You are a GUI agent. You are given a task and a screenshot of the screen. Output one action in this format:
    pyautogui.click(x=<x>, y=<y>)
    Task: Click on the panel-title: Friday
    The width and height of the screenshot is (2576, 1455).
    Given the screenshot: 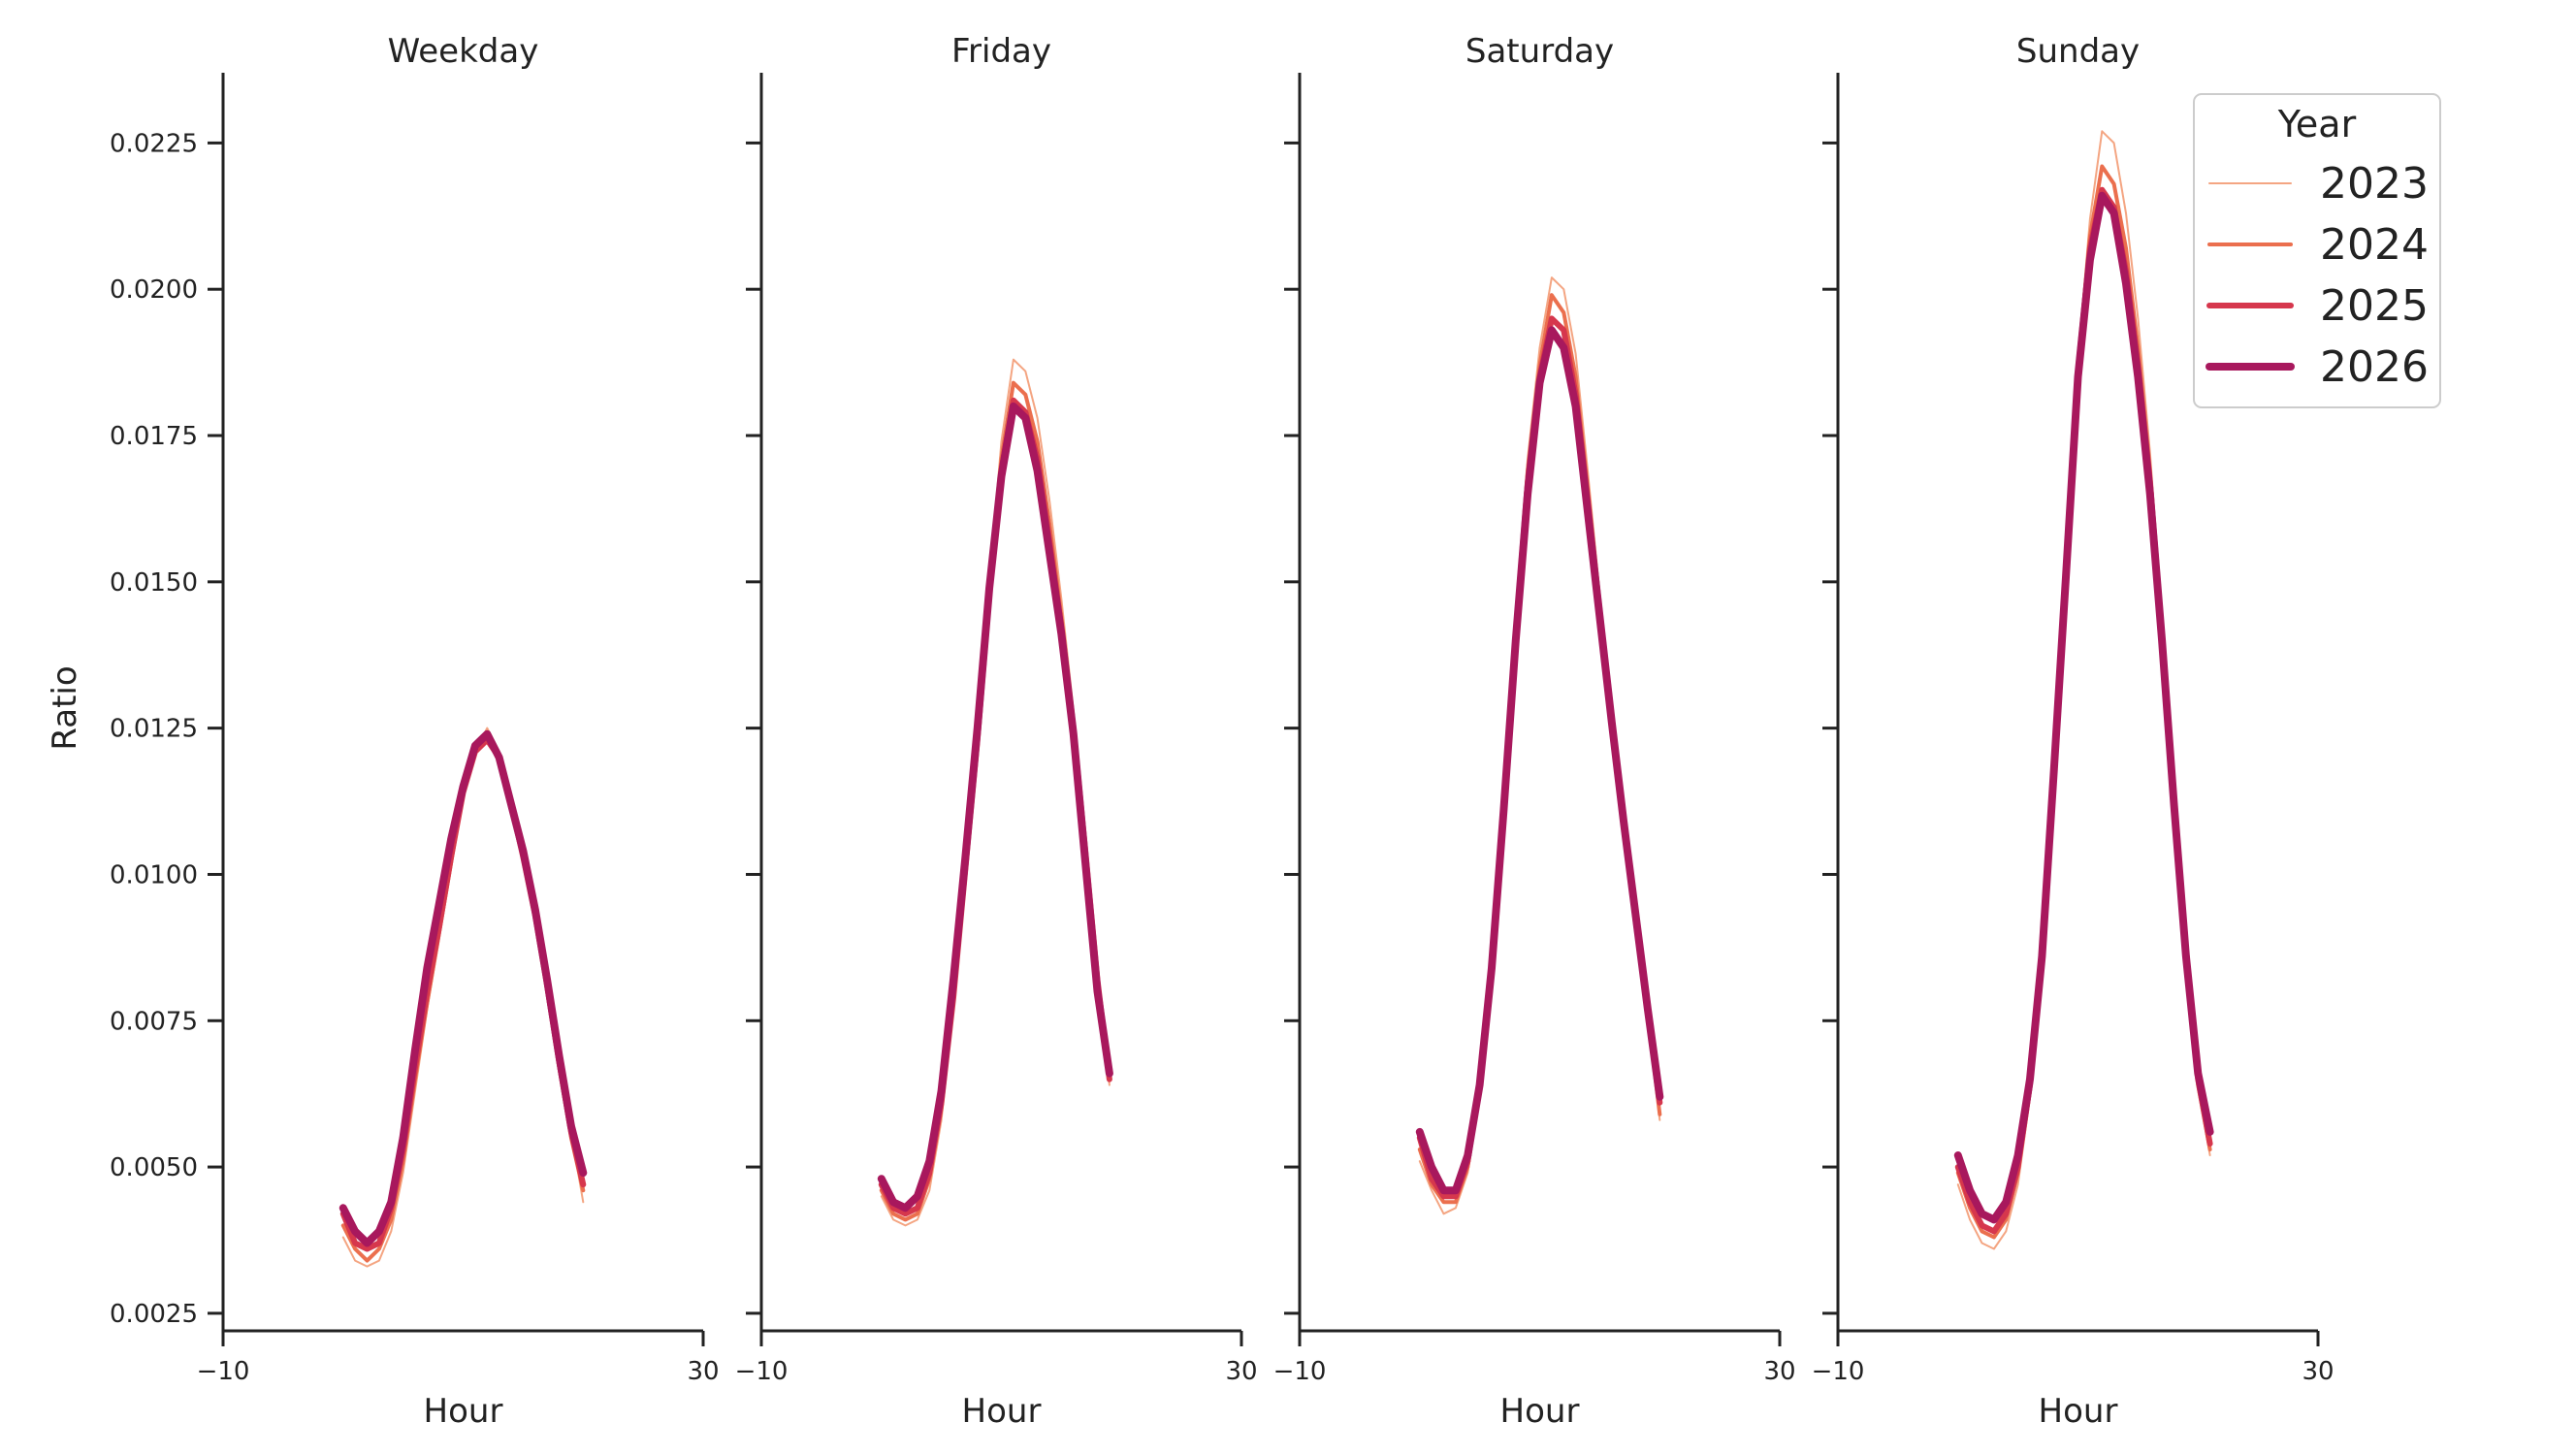 What is the action you would take?
    pyautogui.click(x=1001, y=51)
    